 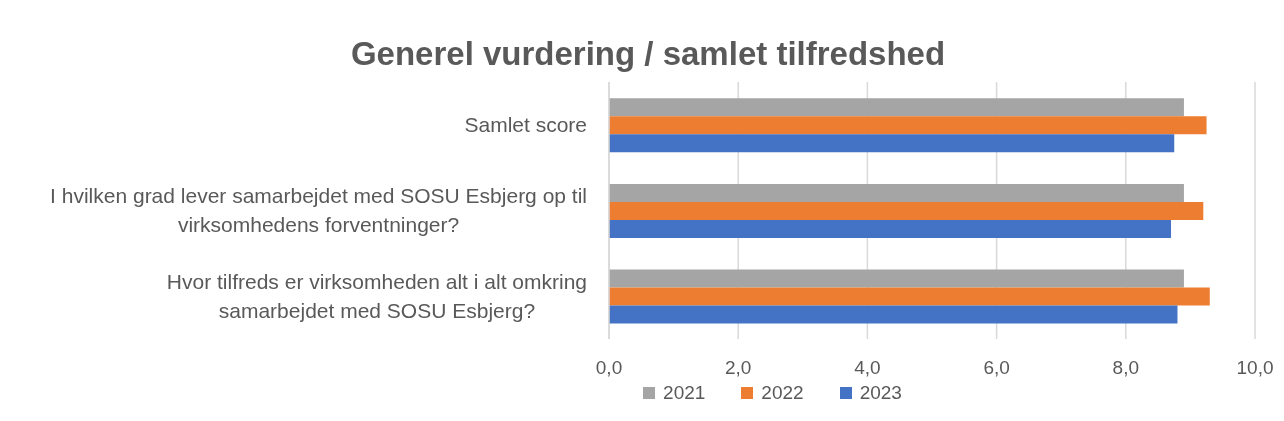 What do you see at coordinates (738, 368) in the screenshot?
I see `x-tick-label: 2,0` at bounding box center [738, 368].